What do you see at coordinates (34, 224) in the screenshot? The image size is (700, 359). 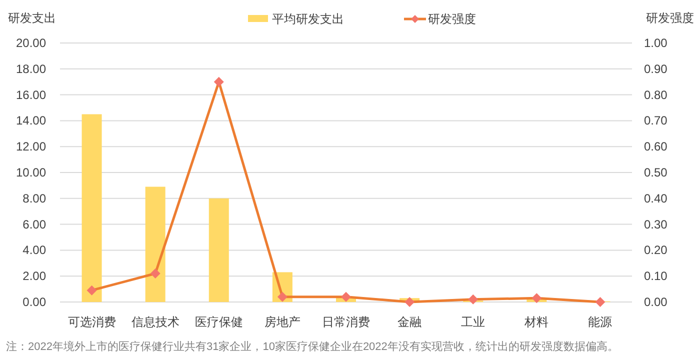 I see `y-tick-label: 6.00` at bounding box center [34, 224].